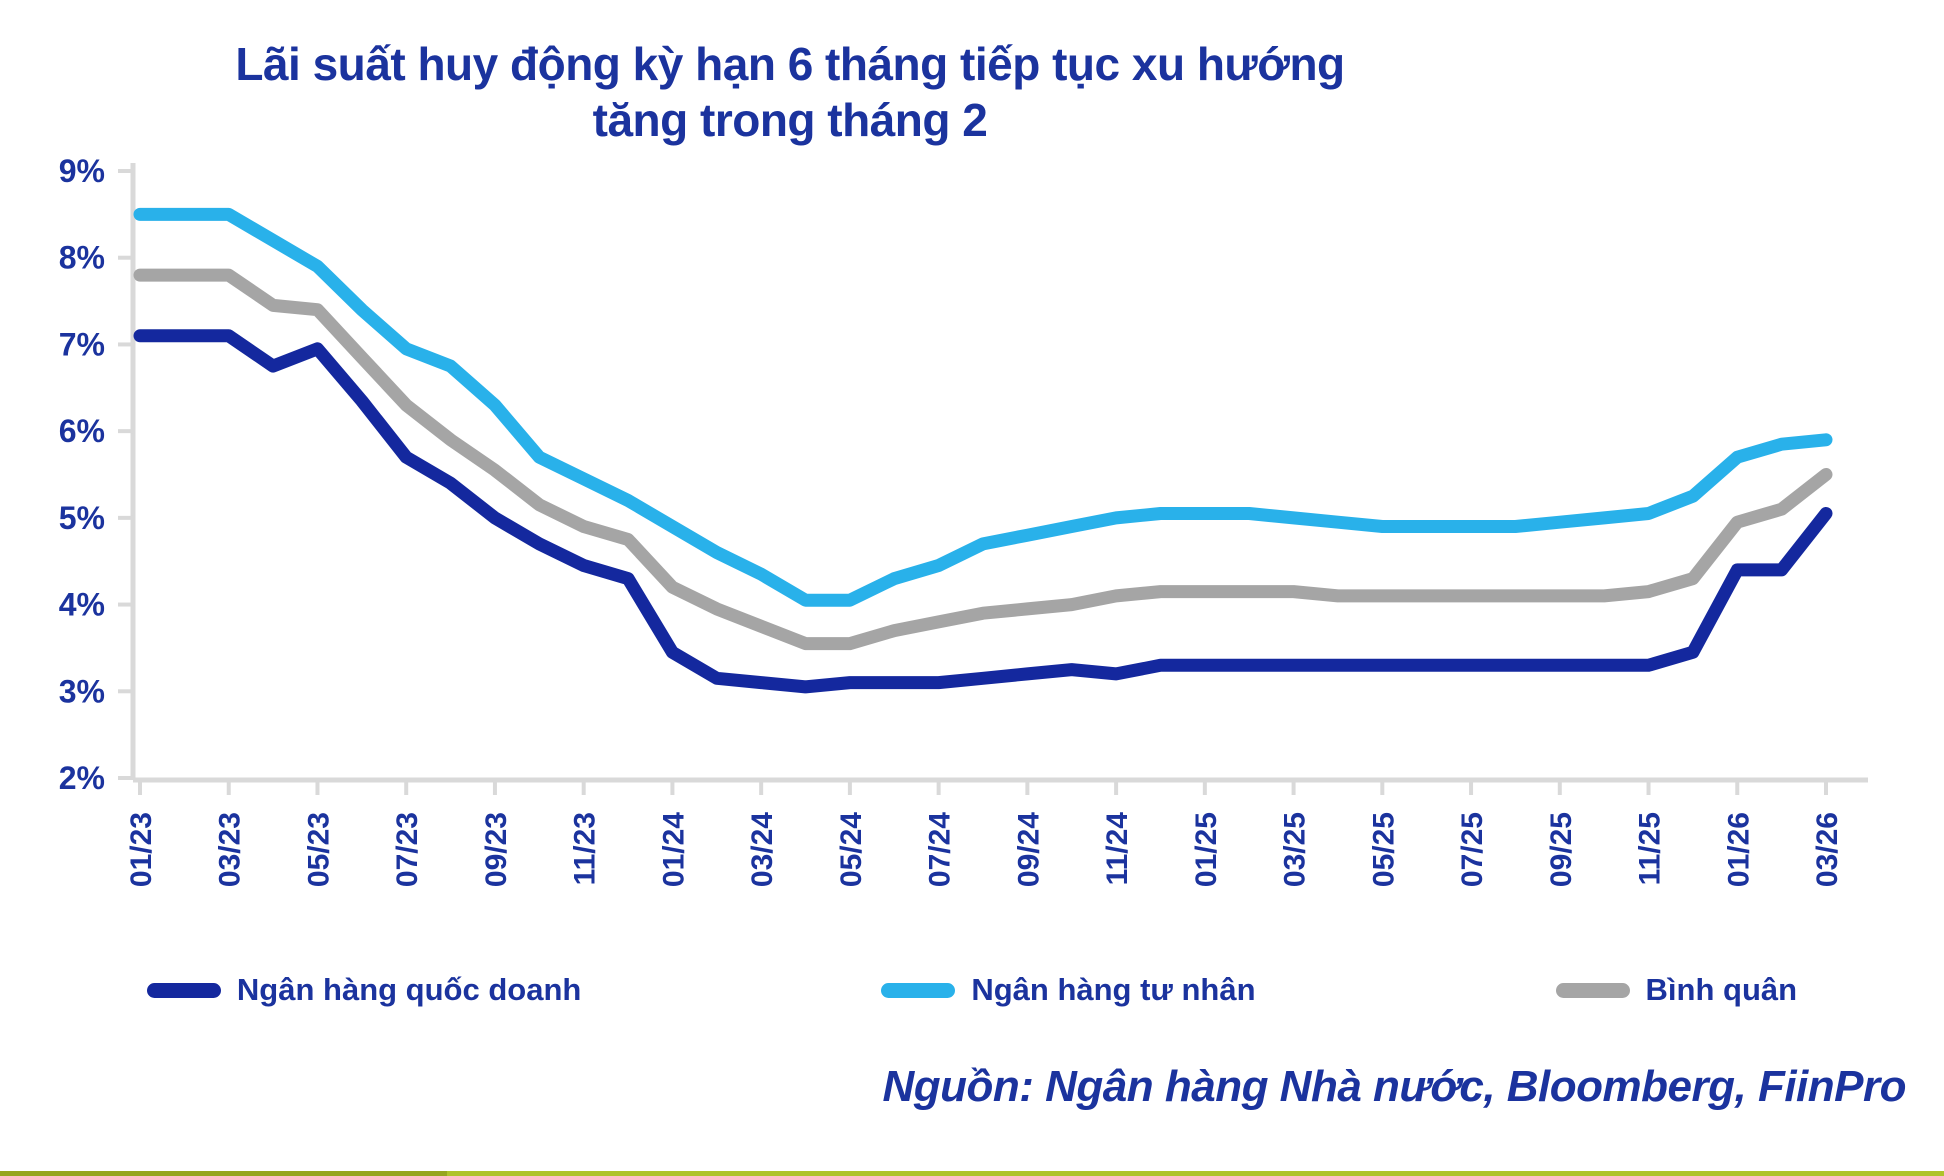  I want to click on chart-title-line2: tăng trong tháng 2, so click(790, 120).